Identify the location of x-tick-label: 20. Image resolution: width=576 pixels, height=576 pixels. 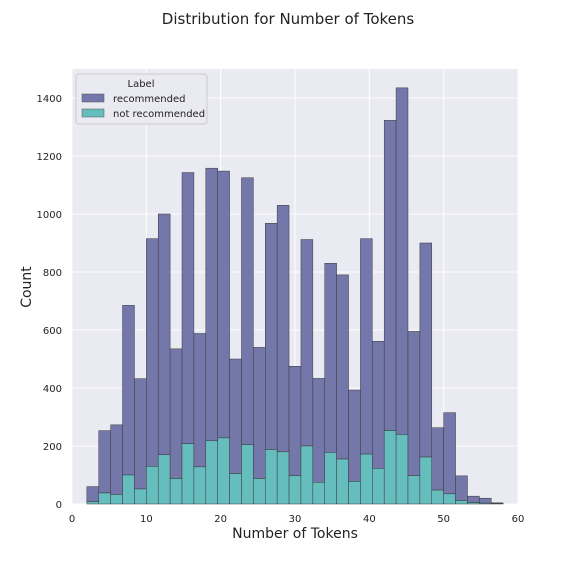
(220, 519).